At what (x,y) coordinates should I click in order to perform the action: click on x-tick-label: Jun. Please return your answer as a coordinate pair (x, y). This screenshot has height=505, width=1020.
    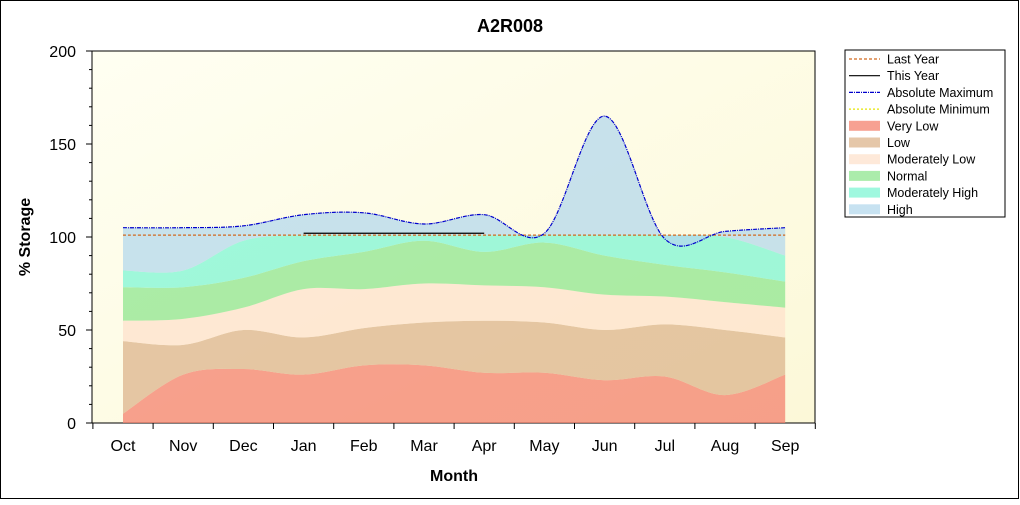
    Looking at the image, I should click on (605, 446).